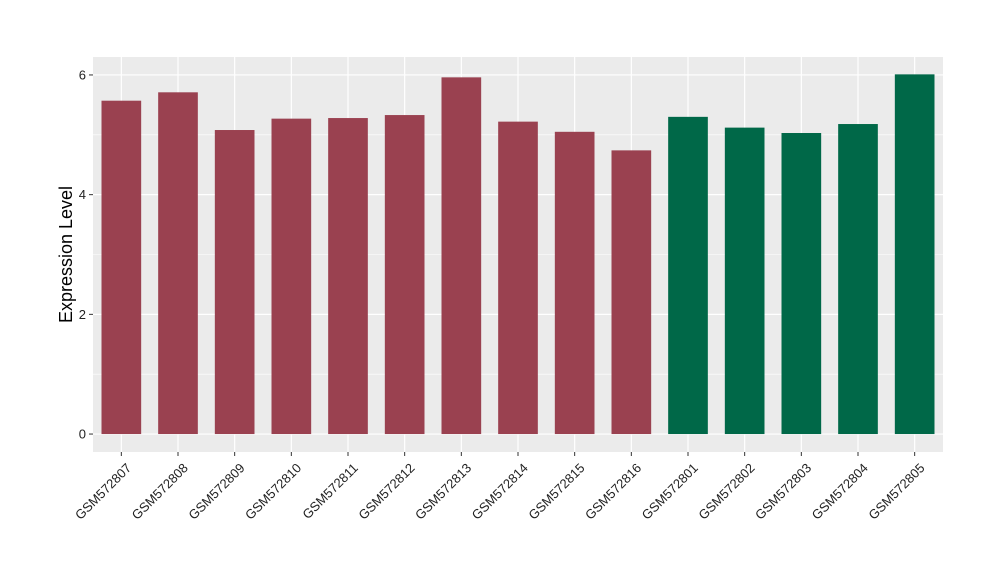 The height and width of the screenshot is (580, 1000). I want to click on y-tick-label: 0, so click(82, 434).